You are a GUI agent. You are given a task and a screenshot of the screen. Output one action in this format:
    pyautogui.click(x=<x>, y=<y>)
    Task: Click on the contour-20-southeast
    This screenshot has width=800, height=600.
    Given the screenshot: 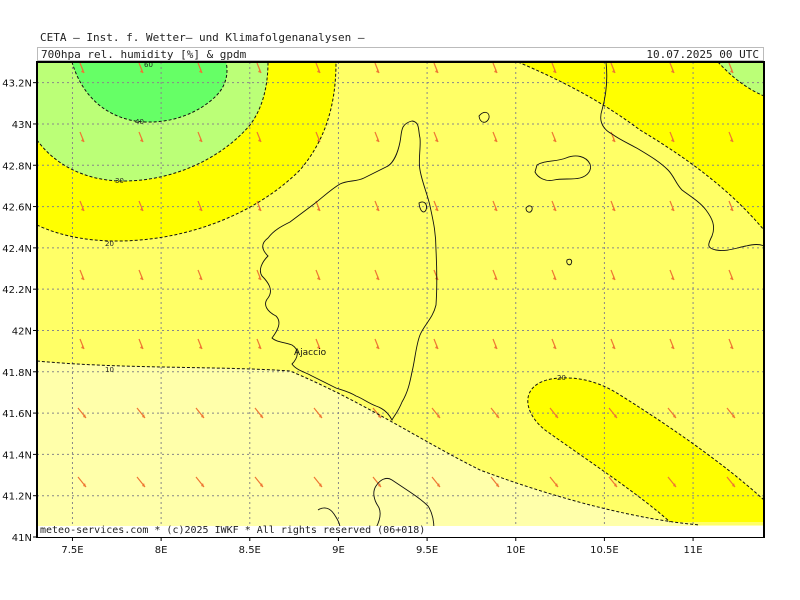 What is the action you would take?
    pyautogui.click(x=645, y=450)
    